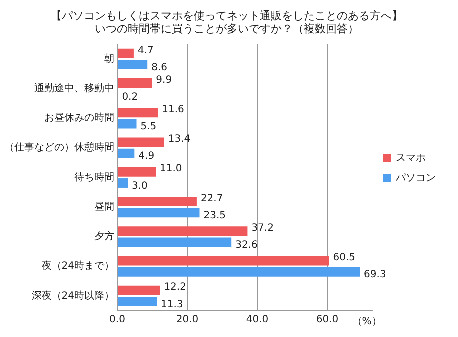 This screenshot has width=458, height=337. I want to click on data-label: 4.9, so click(146, 156).